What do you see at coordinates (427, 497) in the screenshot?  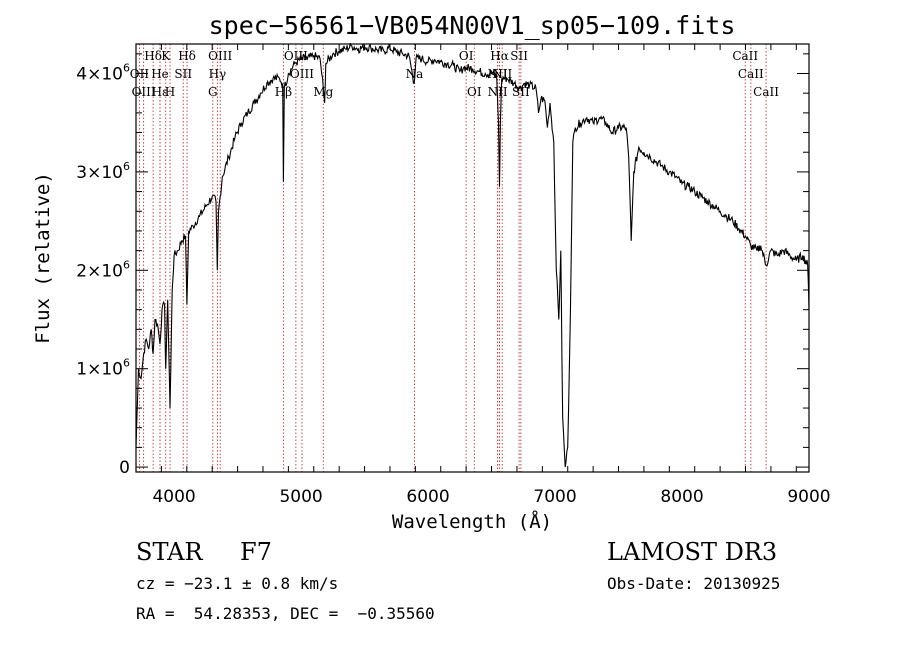 I see `x-tick-label: 6000` at bounding box center [427, 497].